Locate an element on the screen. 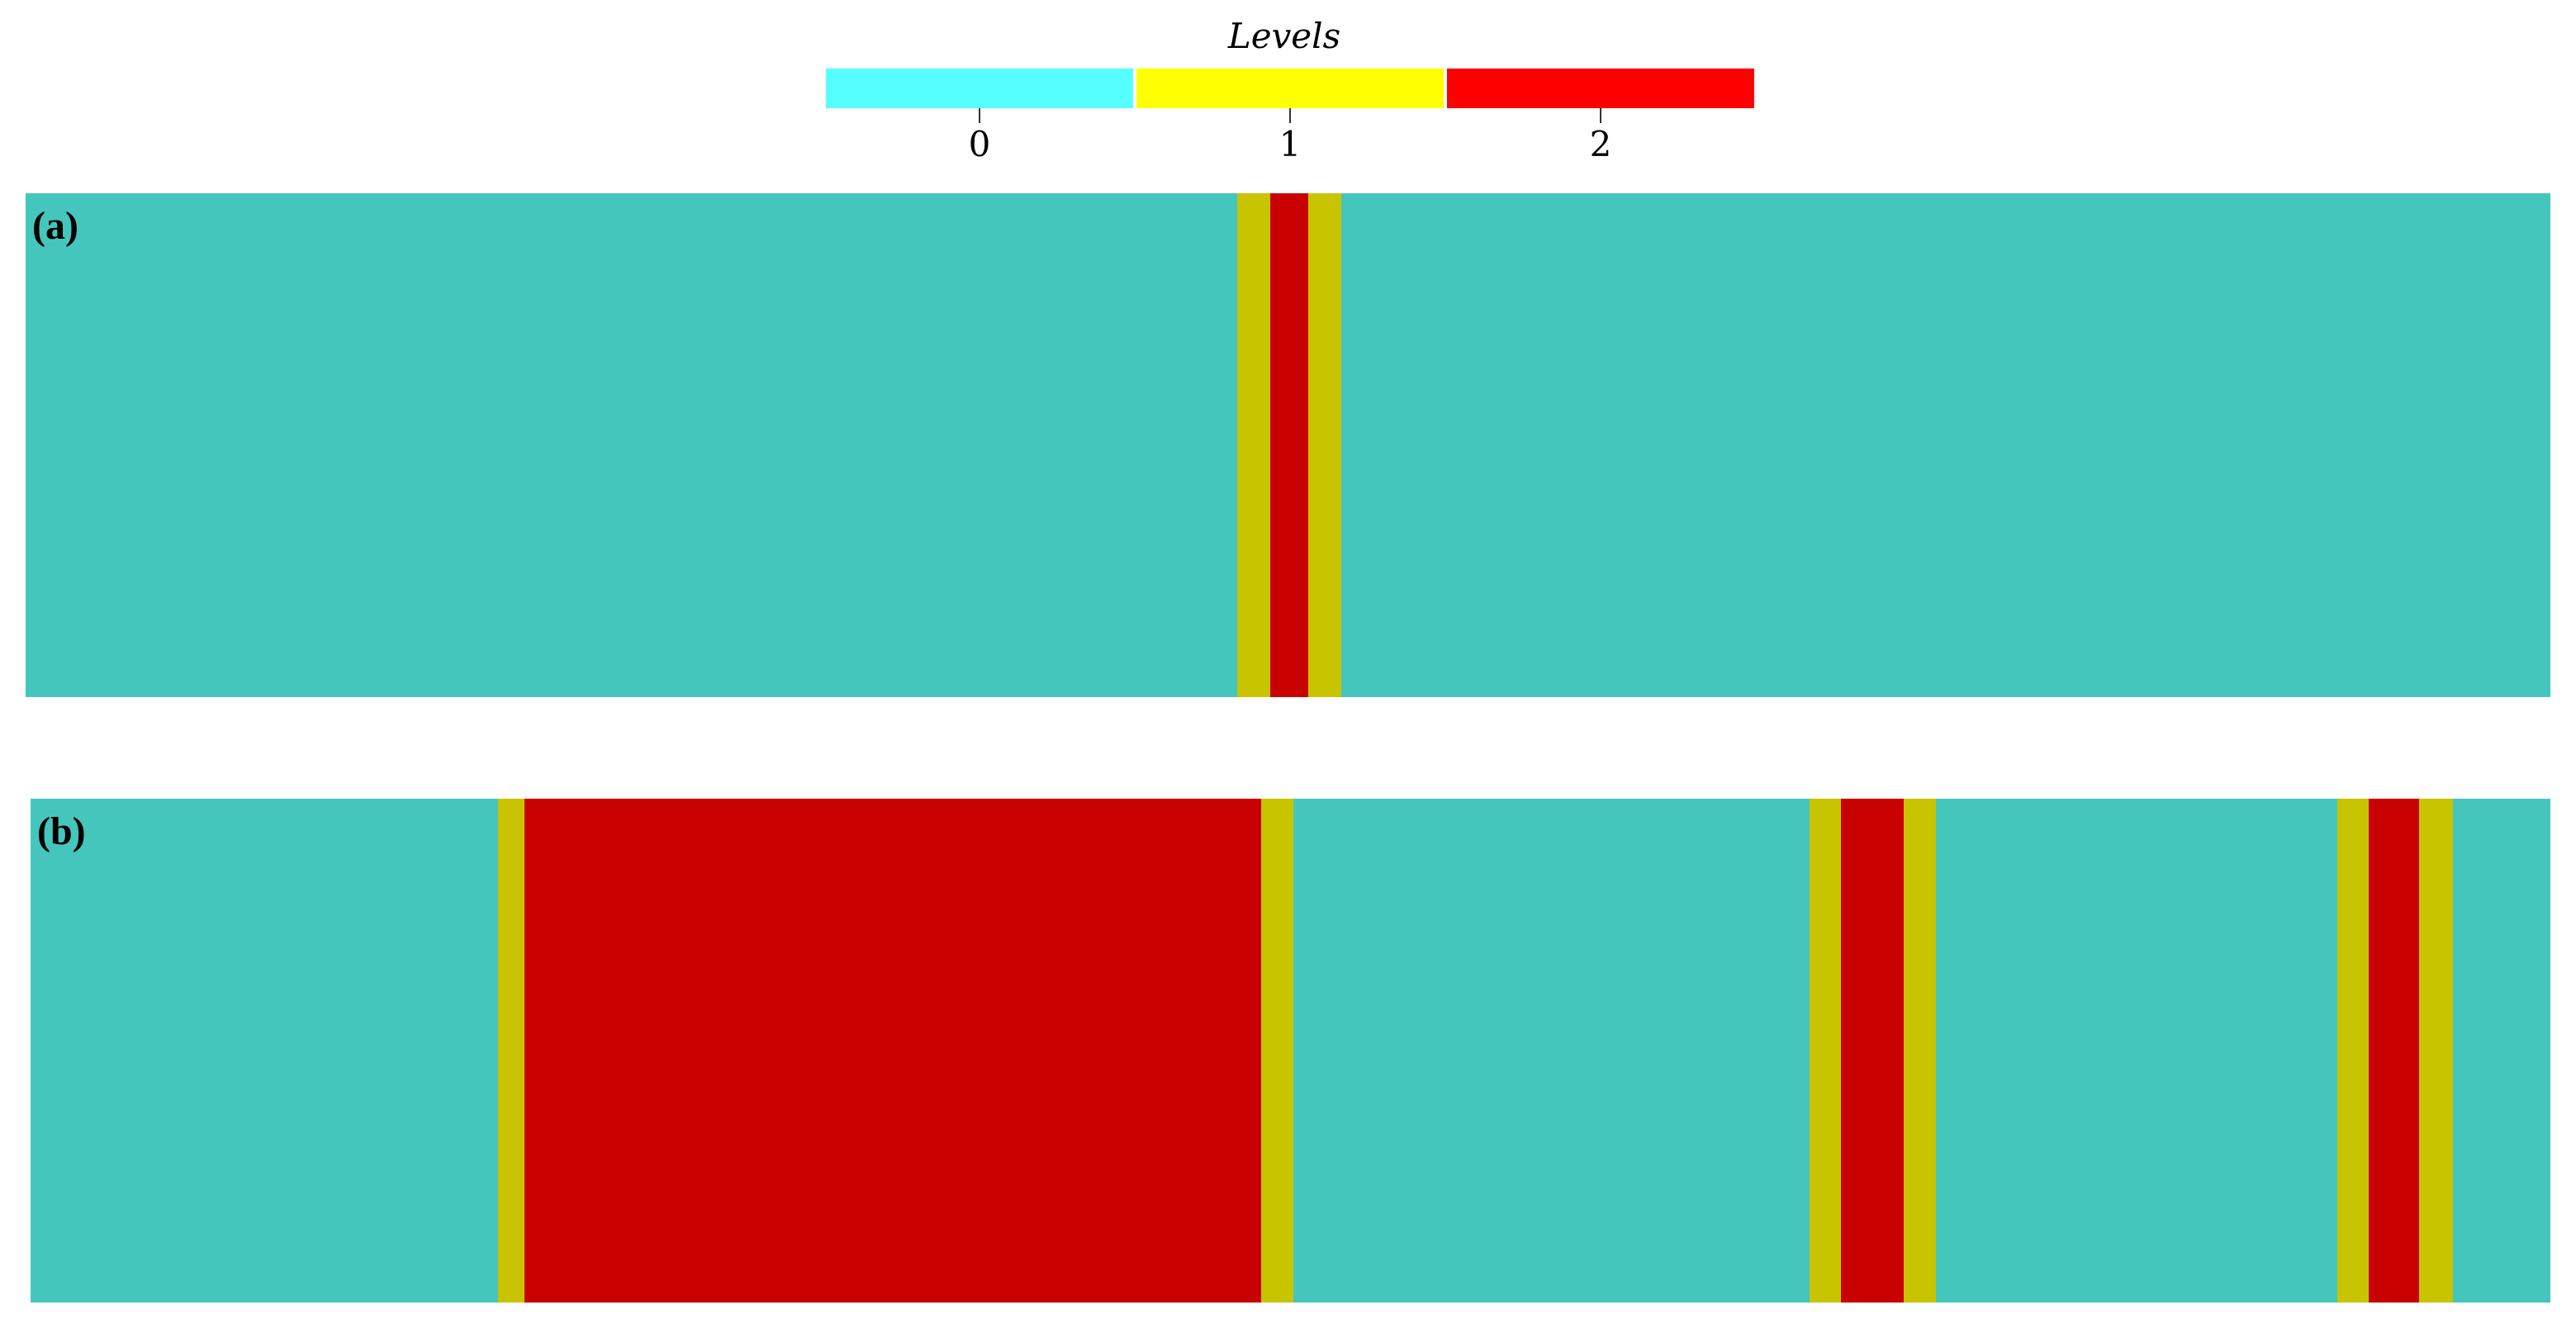 The width and height of the screenshot is (2576, 1324). legend-label-0: 0 is located at coordinates (979, 144).